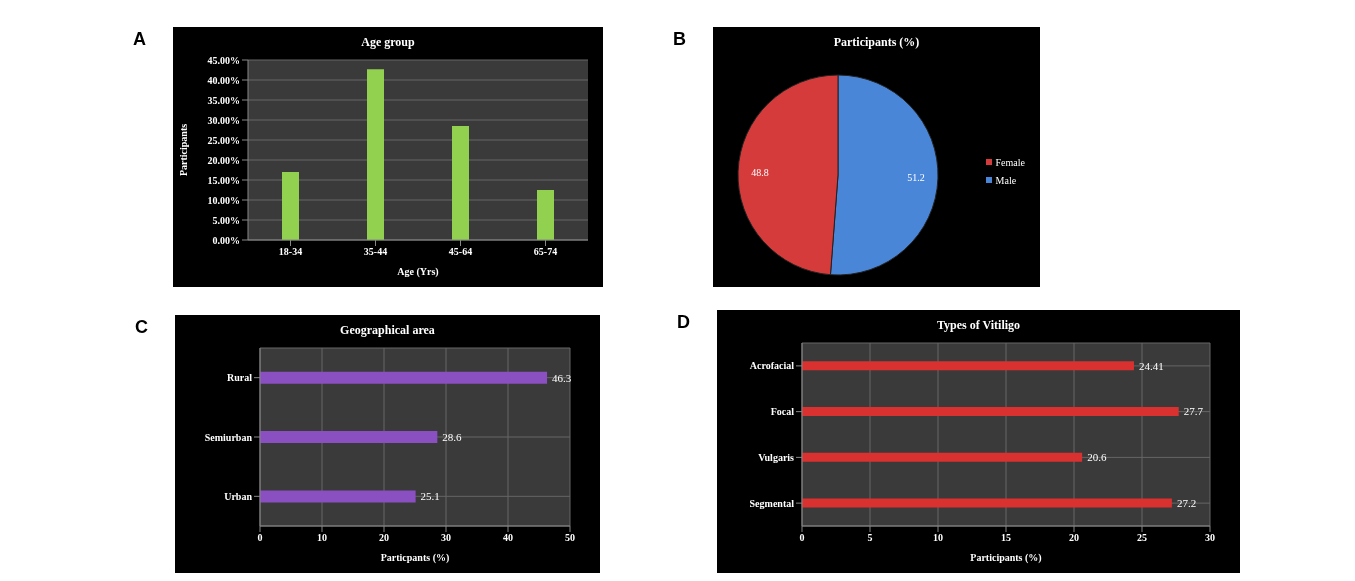 This screenshot has width=1355, height=581. What do you see at coordinates (228, 437) in the screenshot?
I see `y-tick-label: Semiurban` at bounding box center [228, 437].